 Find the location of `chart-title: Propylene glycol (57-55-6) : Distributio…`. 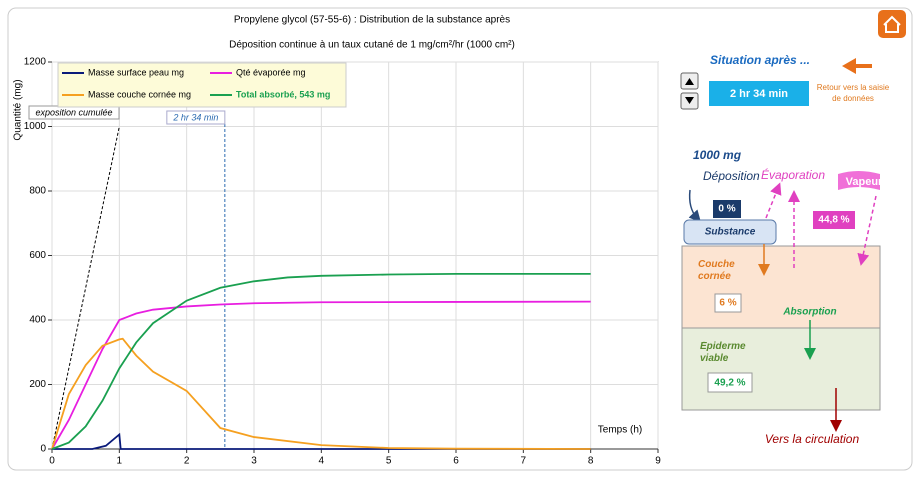

chart-title: Propylene glycol (57-55-6) : Distributio… is located at coordinates (372, 20).